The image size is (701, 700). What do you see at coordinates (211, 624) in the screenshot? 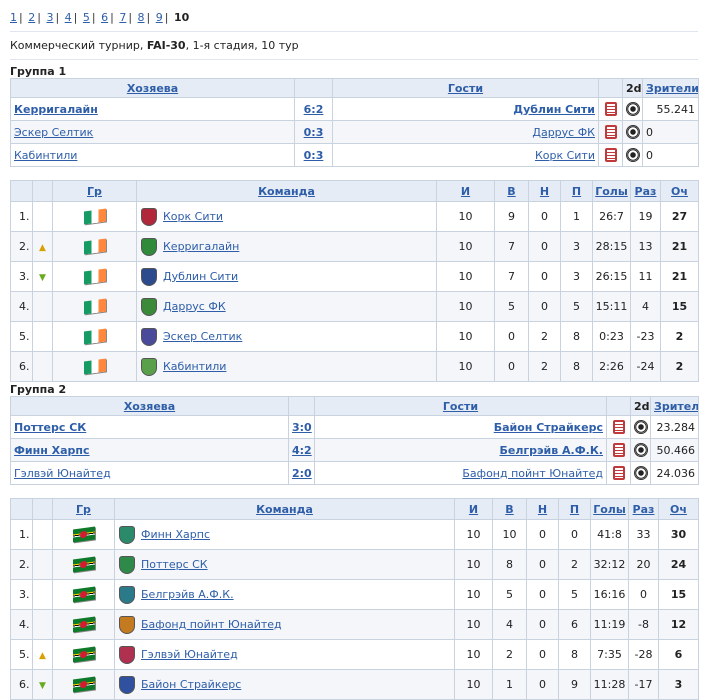
I see `team-link: Бафонд пойнт Юнайтед` at bounding box center [211, 624].